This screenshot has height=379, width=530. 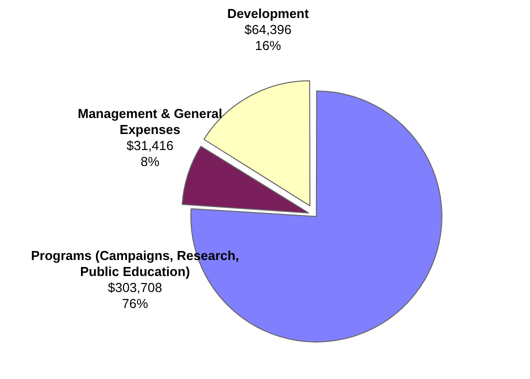 I want to click on slice-label: Management & General Expenses, so click(x=150, y=122).